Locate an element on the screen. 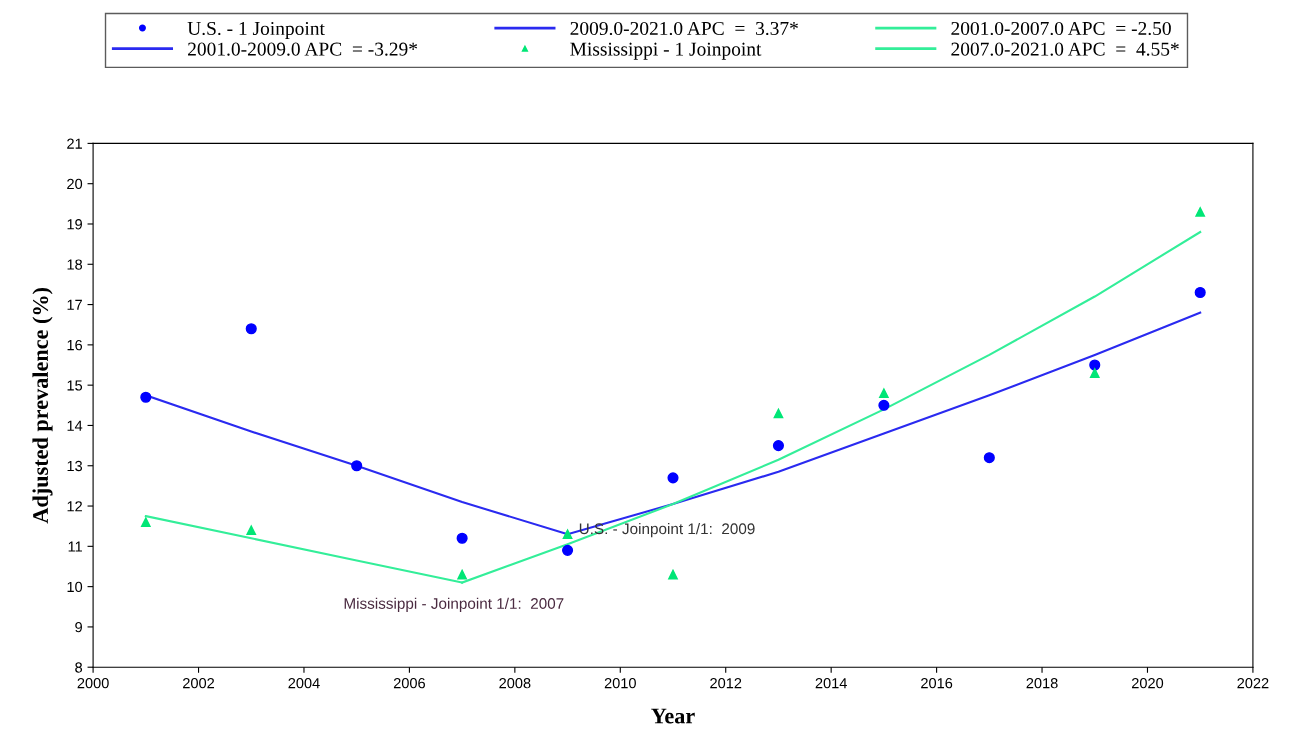  legend-label: U.S. - 1 Joinpoint is located at coordinates (256, 30).